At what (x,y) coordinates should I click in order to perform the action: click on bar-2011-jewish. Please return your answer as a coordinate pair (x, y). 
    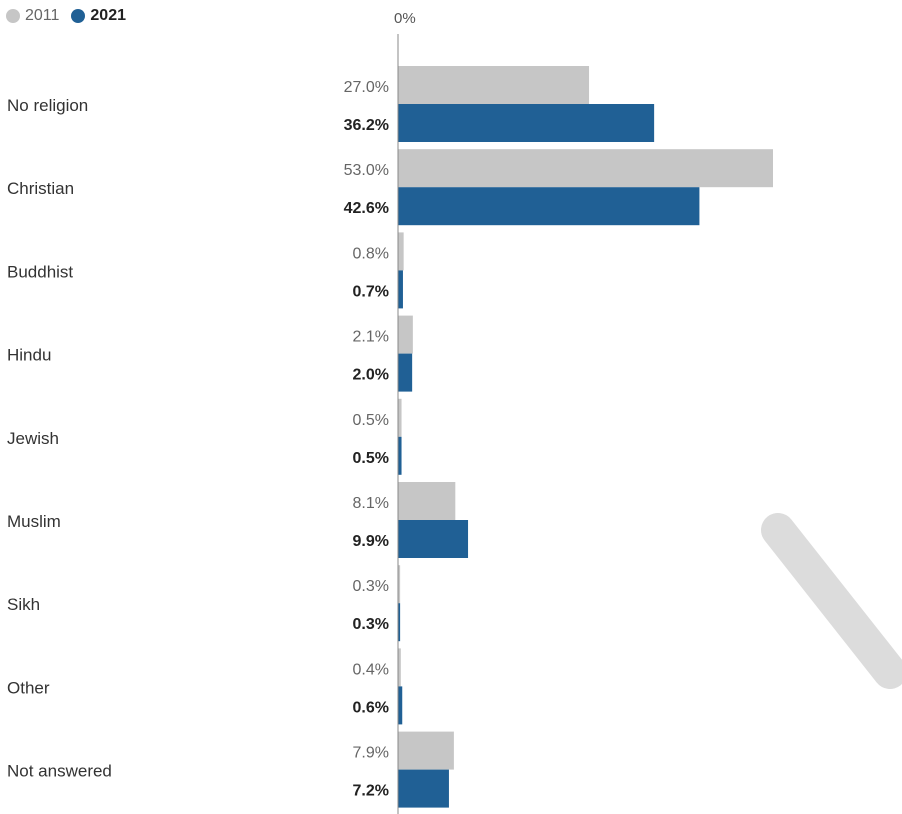
    Looking at the image, I should click on (400, 417).